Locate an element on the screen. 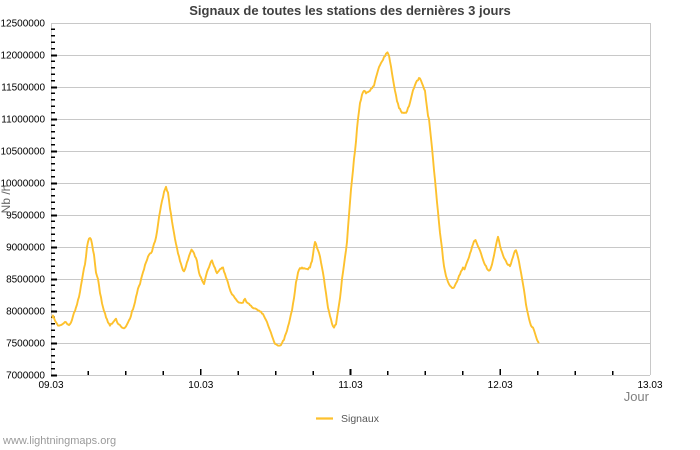  svg-text: 09.03 is located at coordinates (50, 385).